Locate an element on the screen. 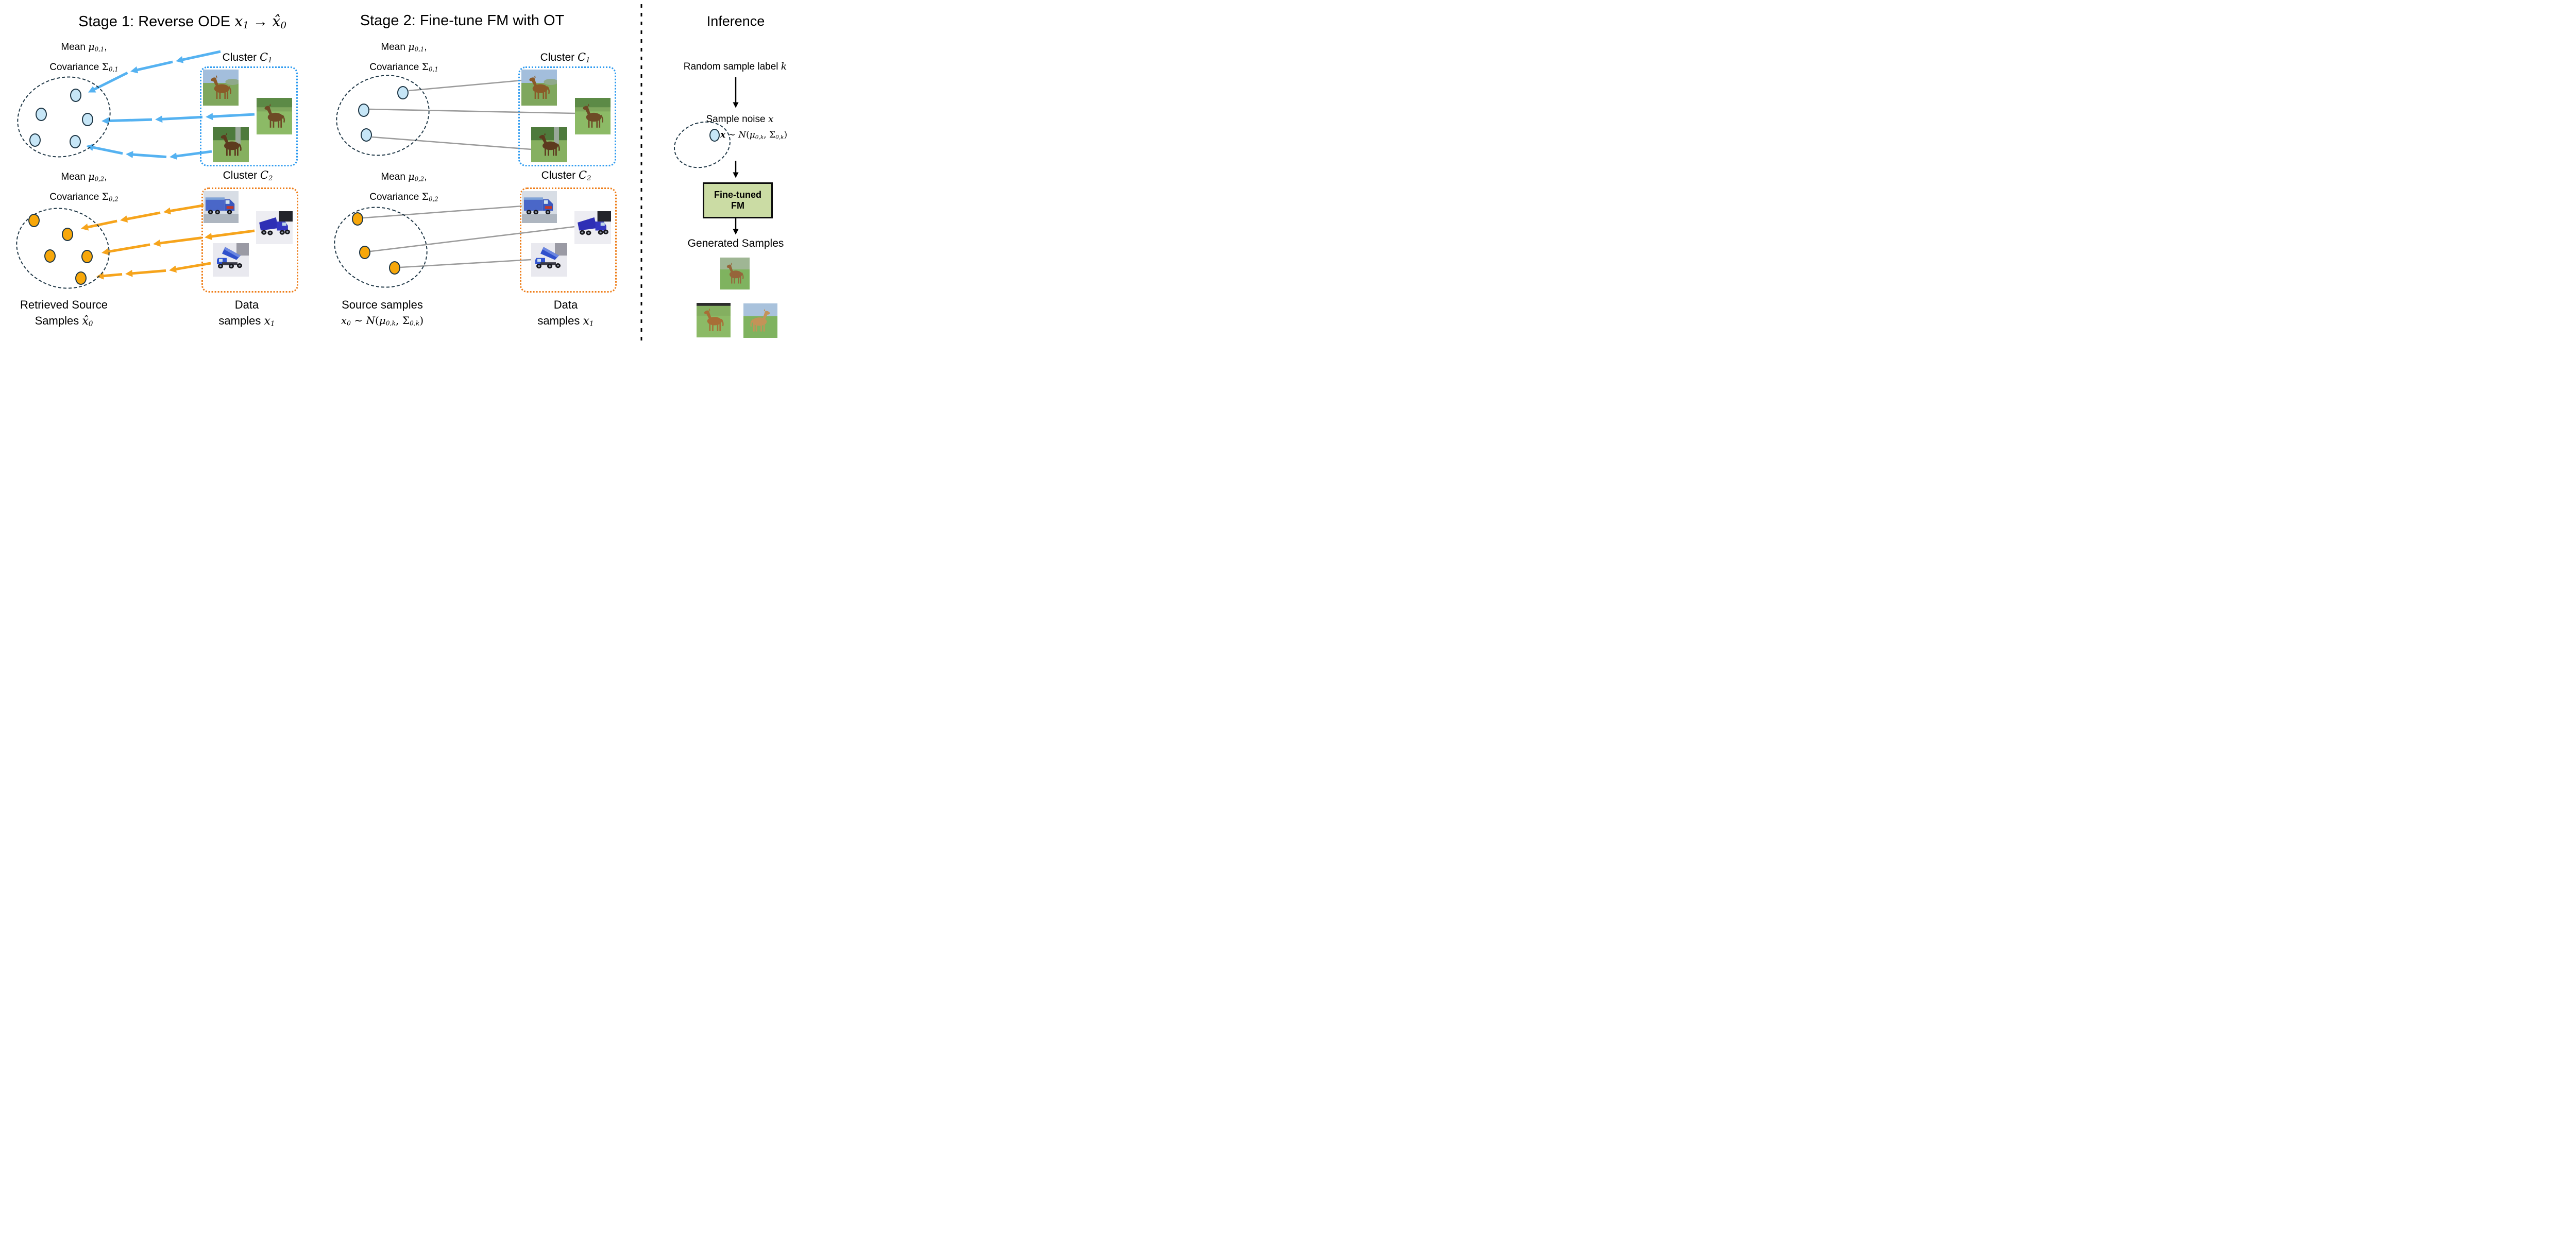  text-segment: N is located at coordinates (742, 135).